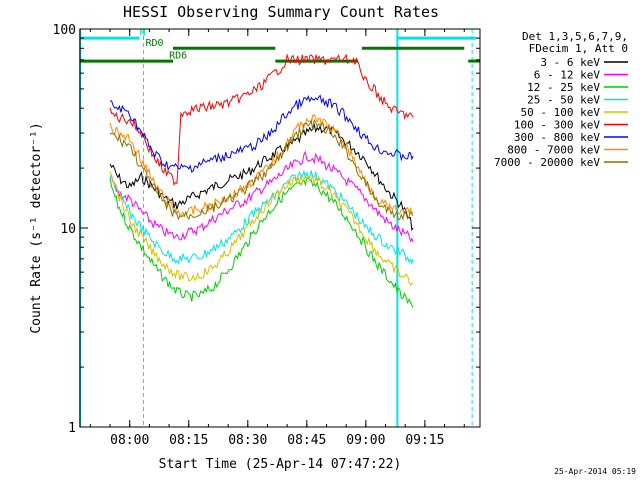 The image size is (640, 480). What do you see at coordinates (561, 112) in the screenshot?
I see `legend-entry-4: 50 - 100 keV` at bounding box center [561, 112].